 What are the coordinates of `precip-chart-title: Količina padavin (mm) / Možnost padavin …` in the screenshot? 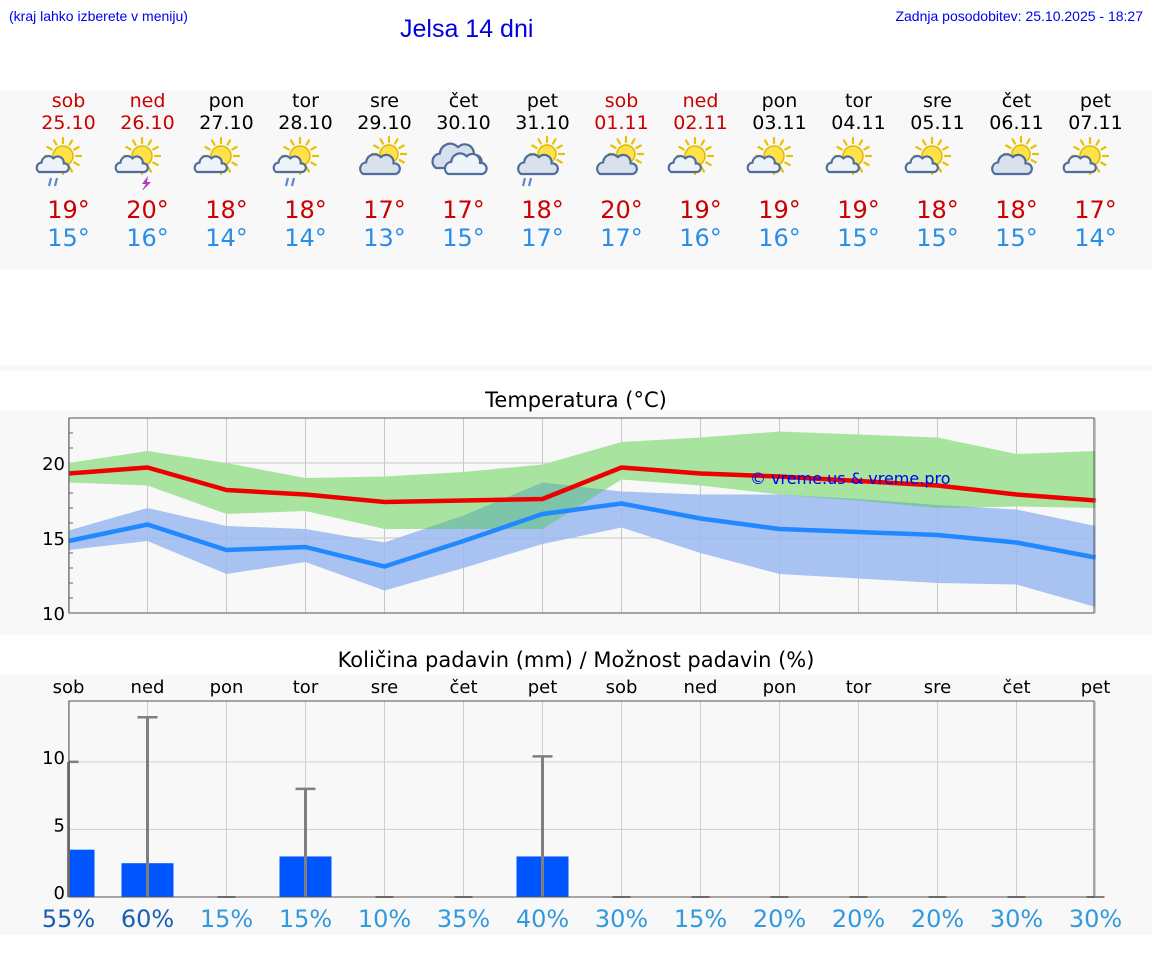 It's located at (576, 660).